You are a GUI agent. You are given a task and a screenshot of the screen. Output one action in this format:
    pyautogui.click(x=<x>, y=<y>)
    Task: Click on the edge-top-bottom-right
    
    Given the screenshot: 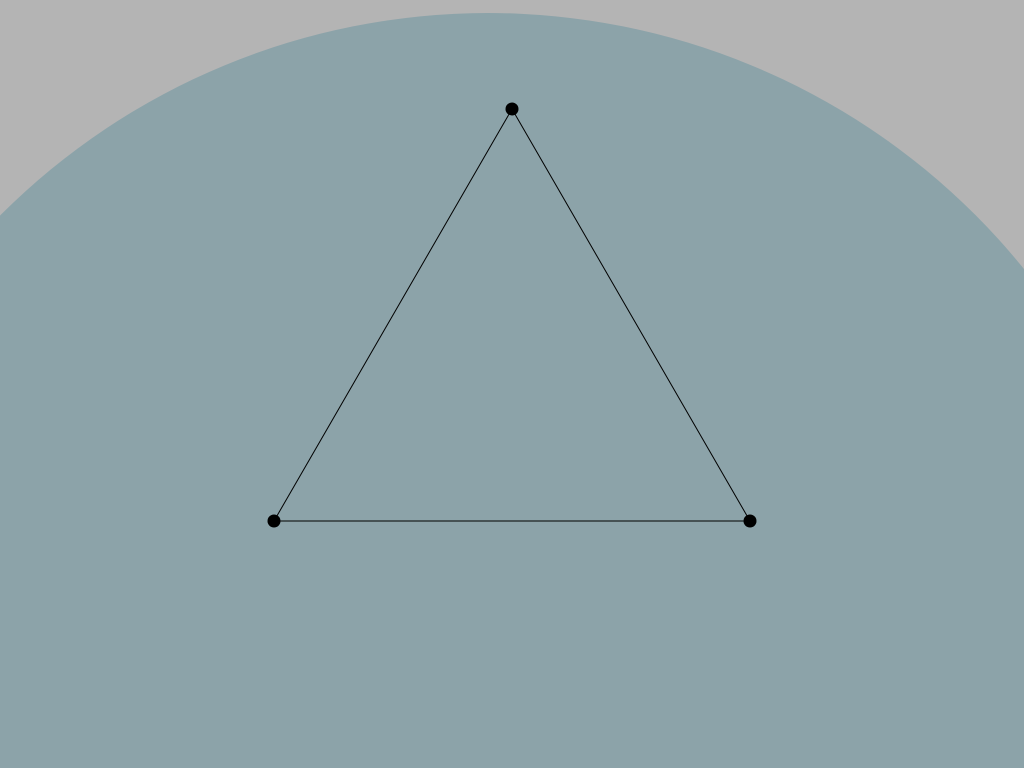 What is the action you would take?
    pyautogui.click(x=631, y=315)
    